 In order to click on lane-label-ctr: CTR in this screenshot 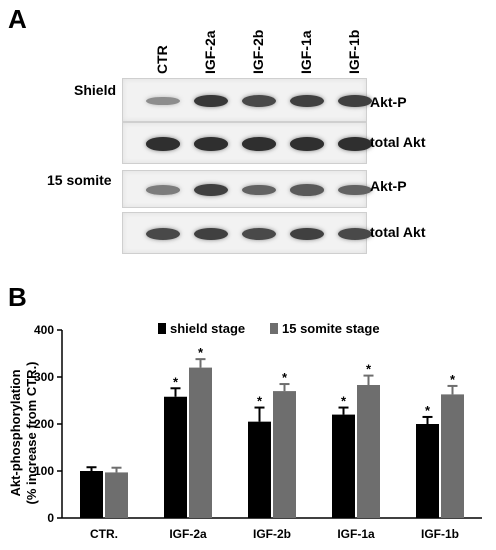, I will do `click(162, 59)`.